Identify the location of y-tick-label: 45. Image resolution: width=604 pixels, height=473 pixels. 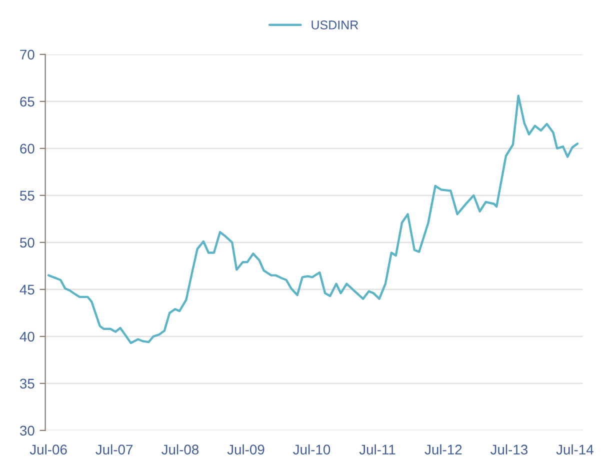
(27, 289).